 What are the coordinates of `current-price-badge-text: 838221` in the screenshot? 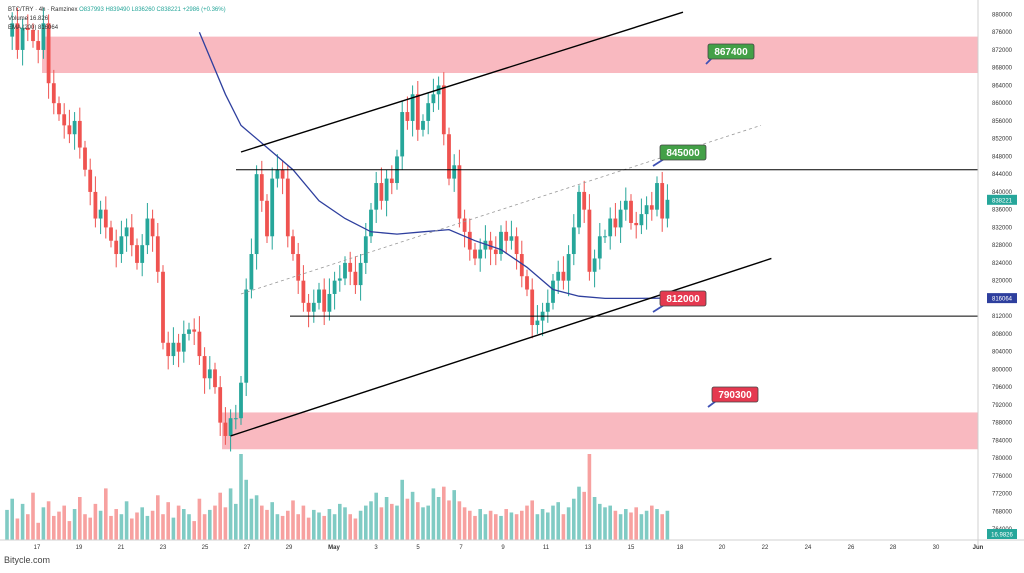 It's located at (1002, 201).